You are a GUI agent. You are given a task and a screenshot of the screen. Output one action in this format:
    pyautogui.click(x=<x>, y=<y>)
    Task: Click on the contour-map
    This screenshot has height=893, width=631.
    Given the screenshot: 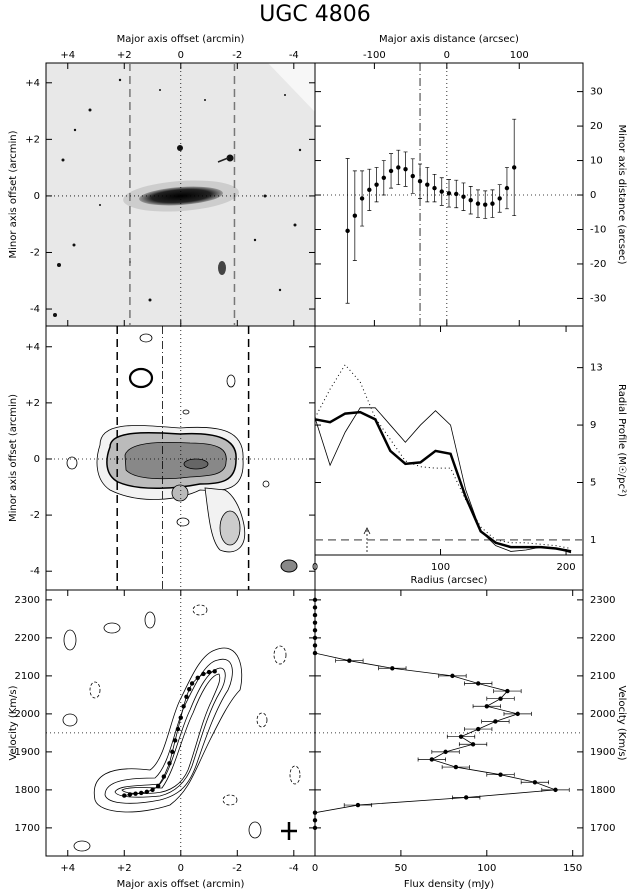 What is the action you would take?
    pyautogui.click(x=182, y=453)
    